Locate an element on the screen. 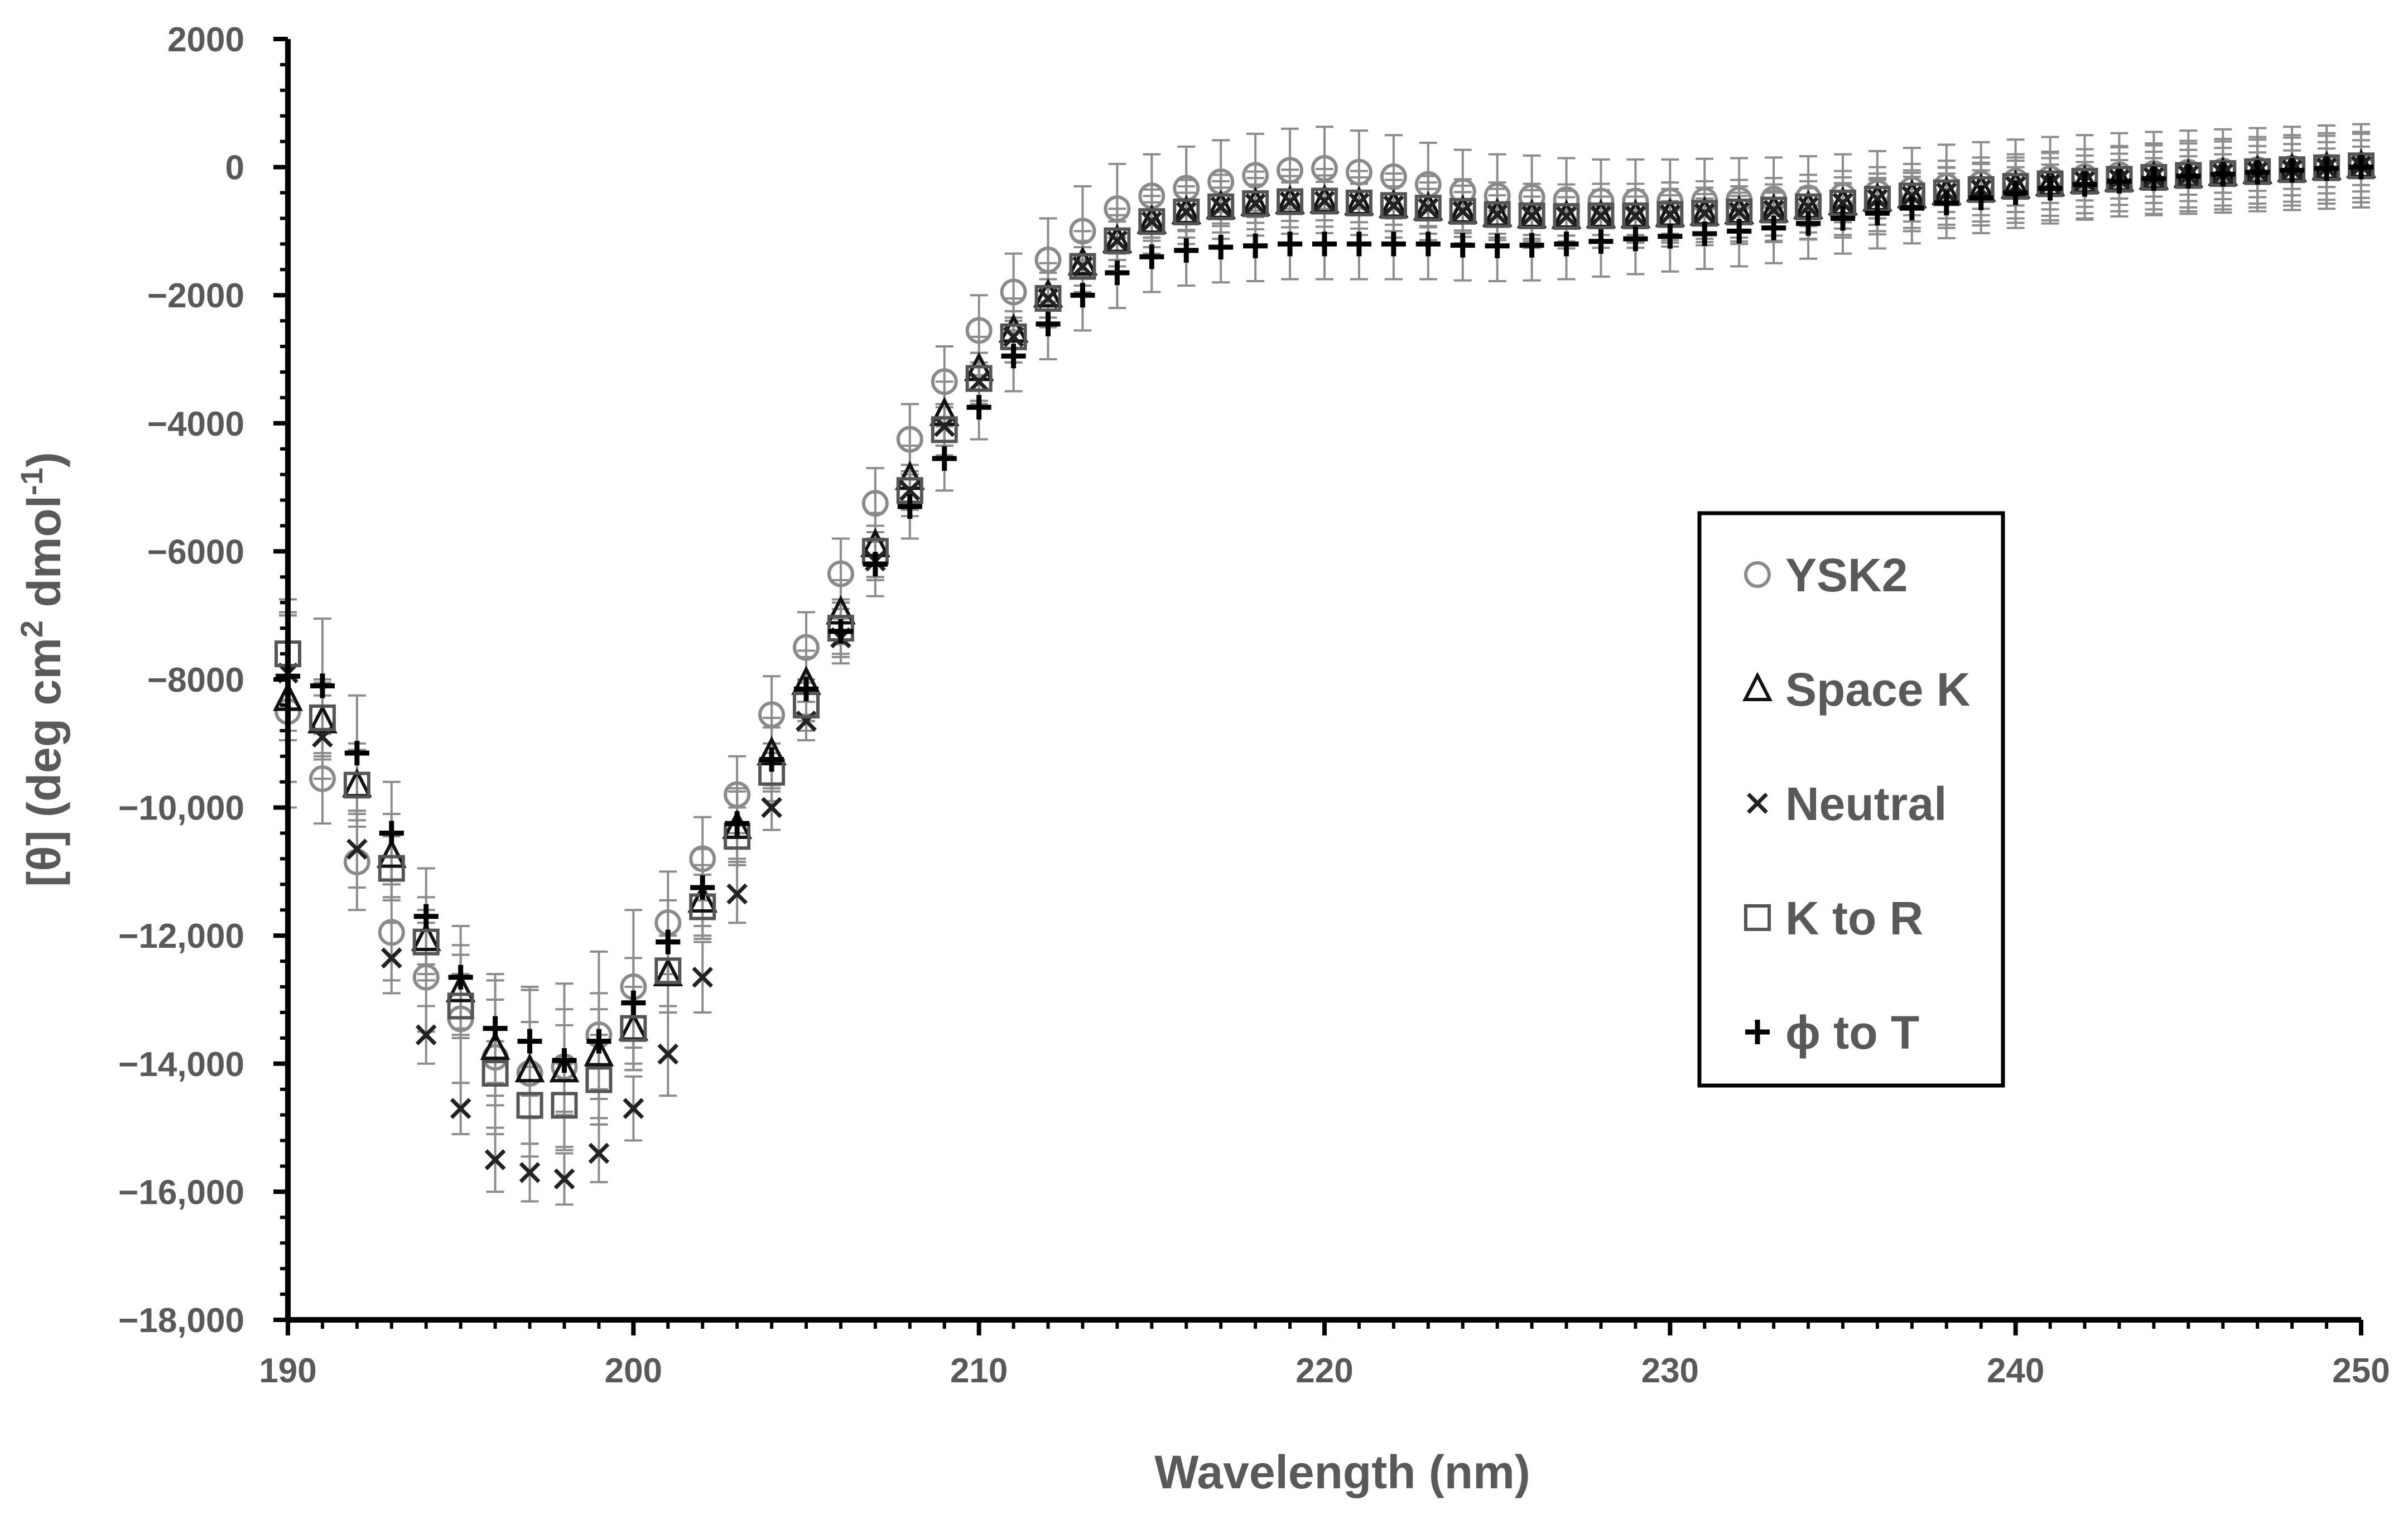 The width and height of the screenshot is (2408, 1524). legend-label: K to R is located at coordinates (1854, 918).